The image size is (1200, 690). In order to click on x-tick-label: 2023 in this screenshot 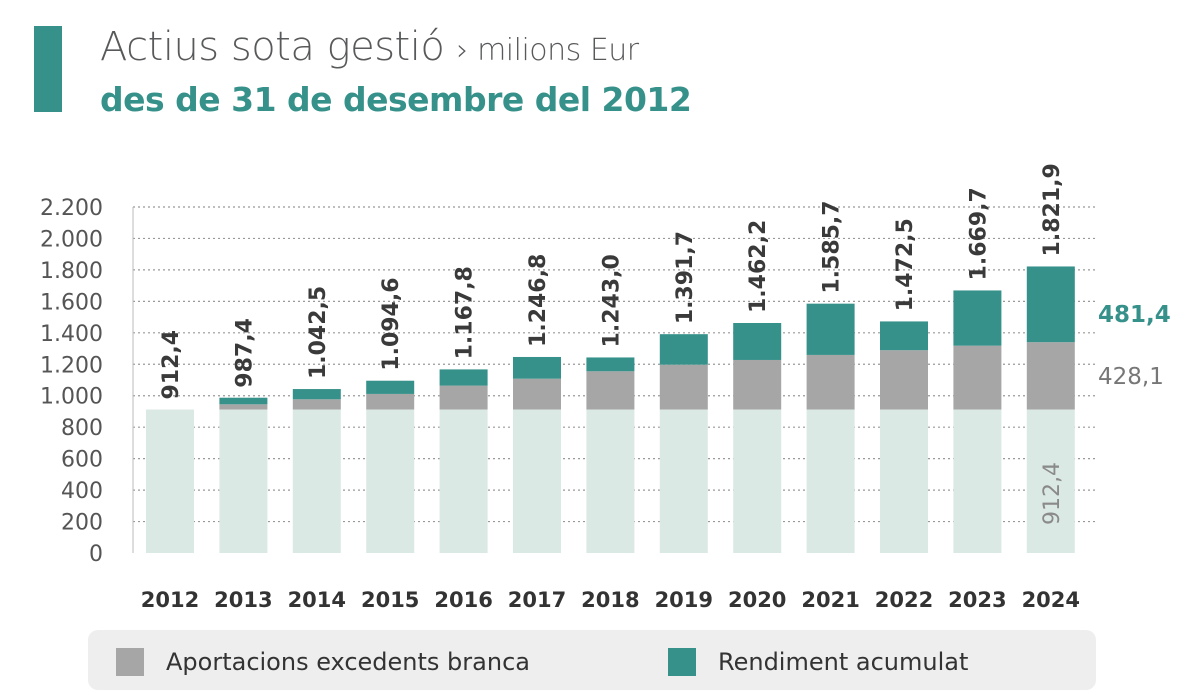, I will do `click(977, 600)`.